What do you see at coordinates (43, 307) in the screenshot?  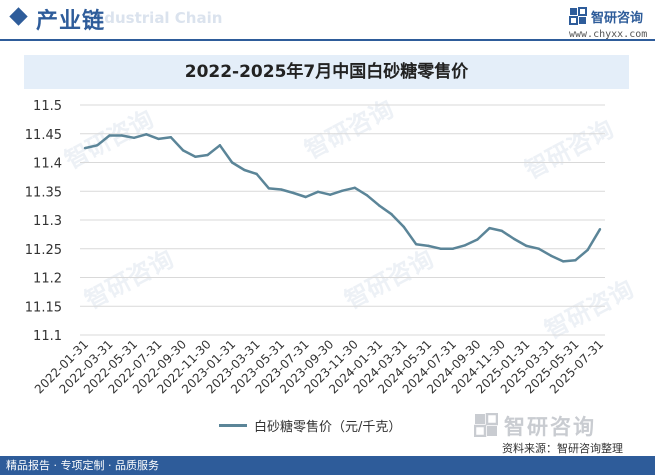 I see `y-tick-label: 11.15` at bounding box center [43, 307].